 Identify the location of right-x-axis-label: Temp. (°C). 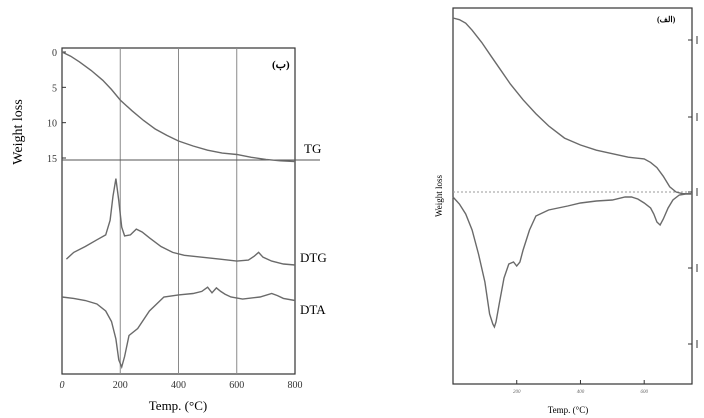
(568, 410).